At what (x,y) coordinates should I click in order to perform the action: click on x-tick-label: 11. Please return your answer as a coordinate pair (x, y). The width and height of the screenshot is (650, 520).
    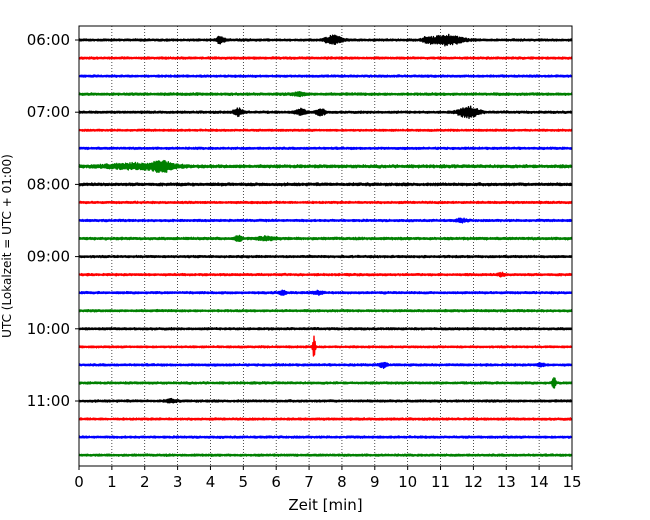
    Looking at the image, I should click on (440, 482).